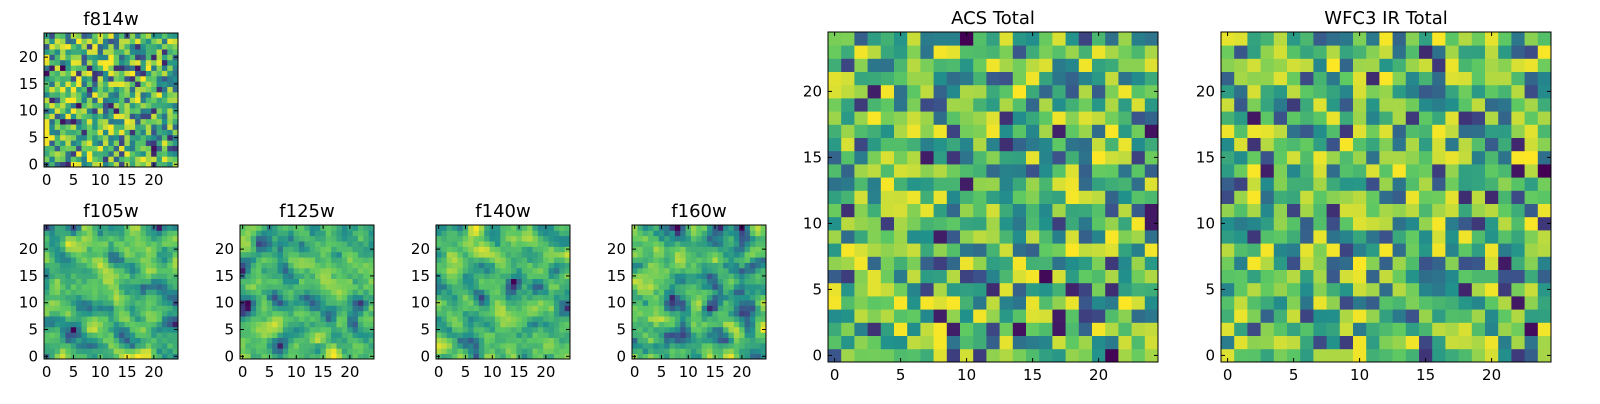  Describe the element at coordinates (47, 180) in the screenshot. I see `x-tick-label: 0` at that location.